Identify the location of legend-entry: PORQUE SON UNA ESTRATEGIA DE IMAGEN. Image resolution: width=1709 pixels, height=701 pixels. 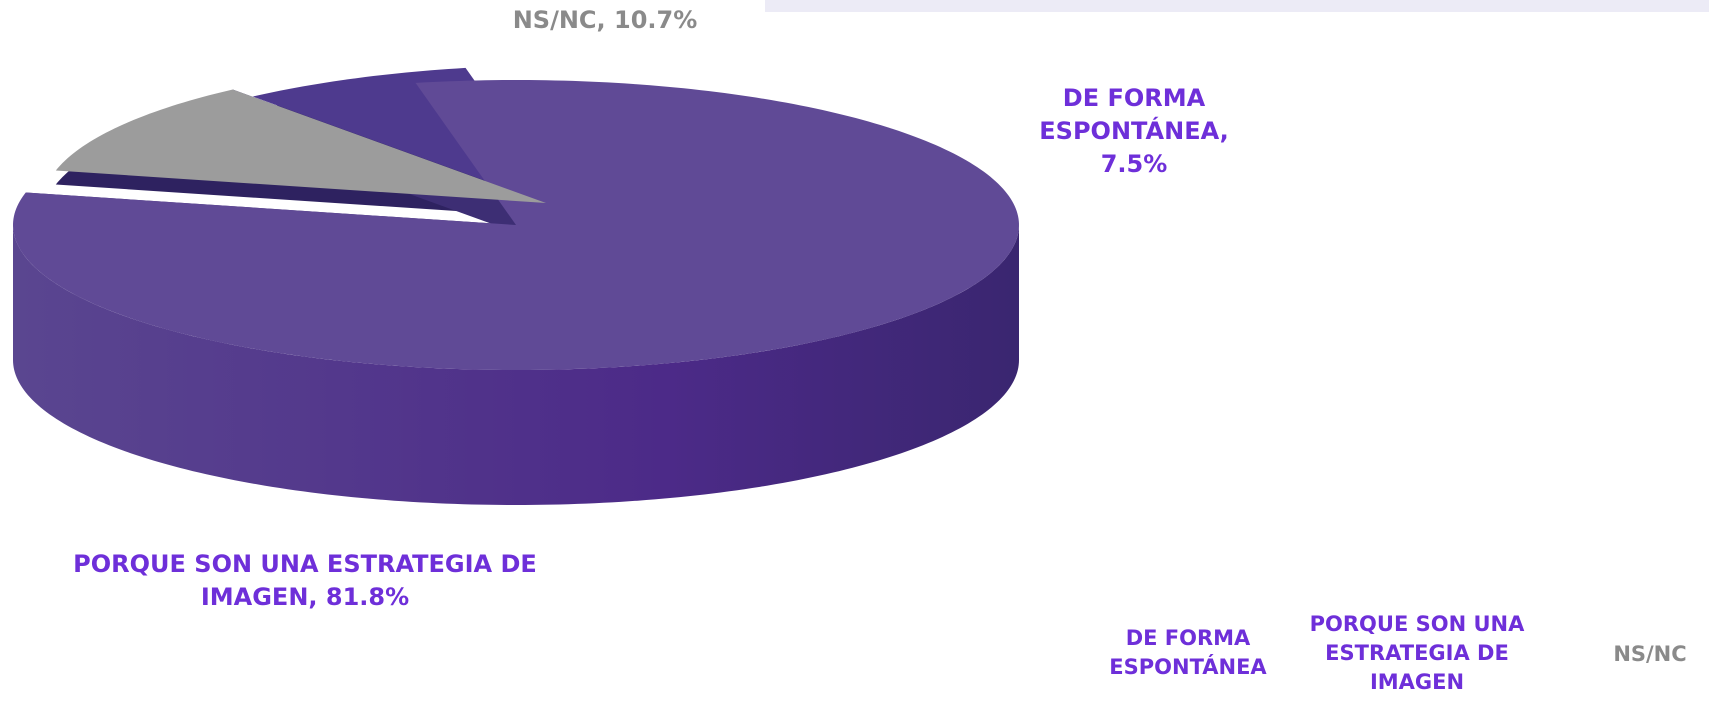
(1417, 653).